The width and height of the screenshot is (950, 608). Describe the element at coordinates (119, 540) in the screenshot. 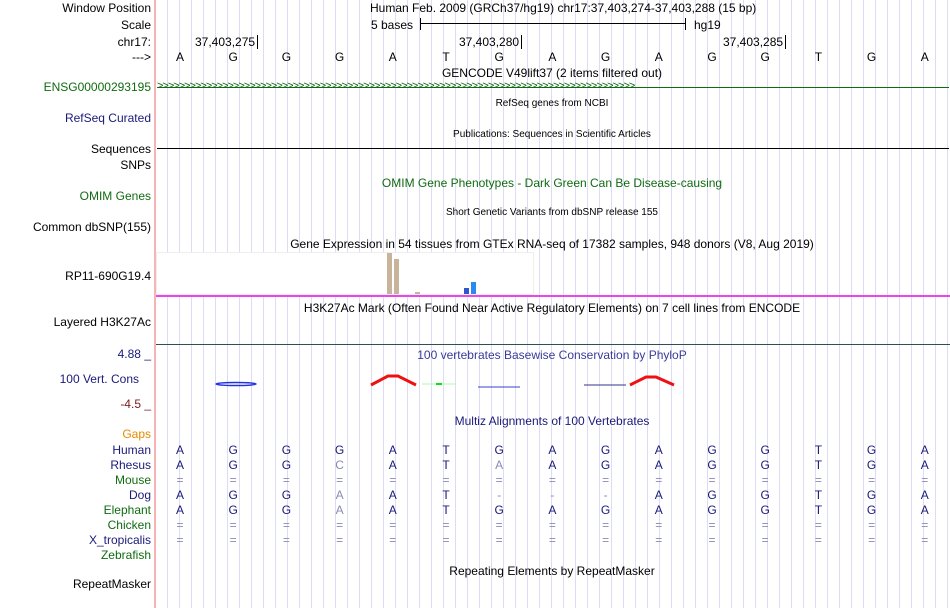

I see `species-label-x_tropicalis: X_tropicalis` at that location.